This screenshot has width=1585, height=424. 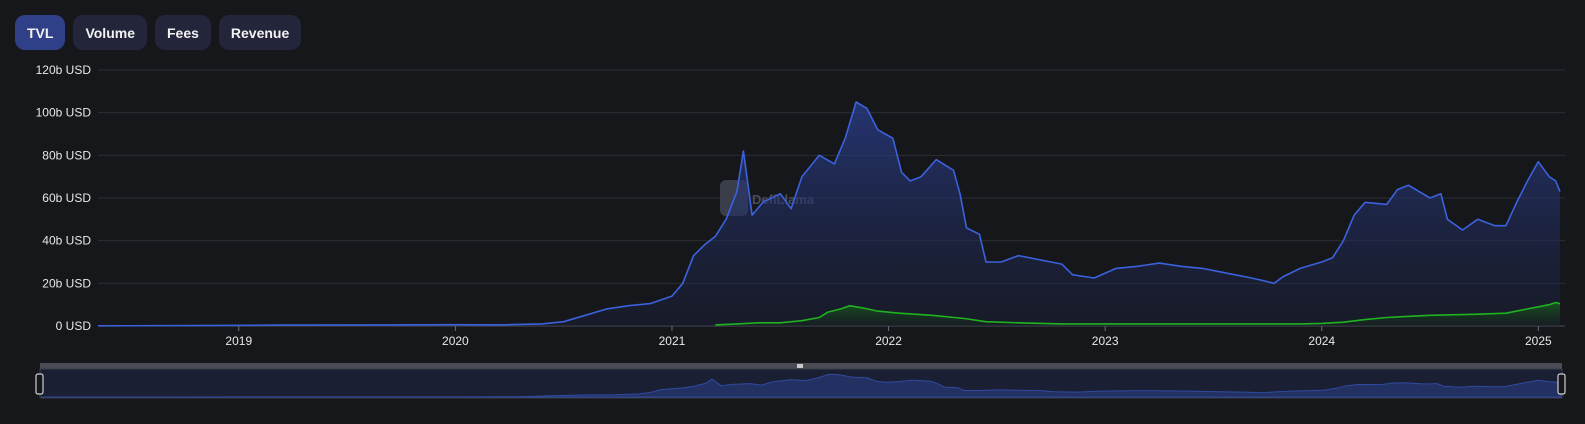 I want to click on slider-left-handle, so click(x=39, y=384).